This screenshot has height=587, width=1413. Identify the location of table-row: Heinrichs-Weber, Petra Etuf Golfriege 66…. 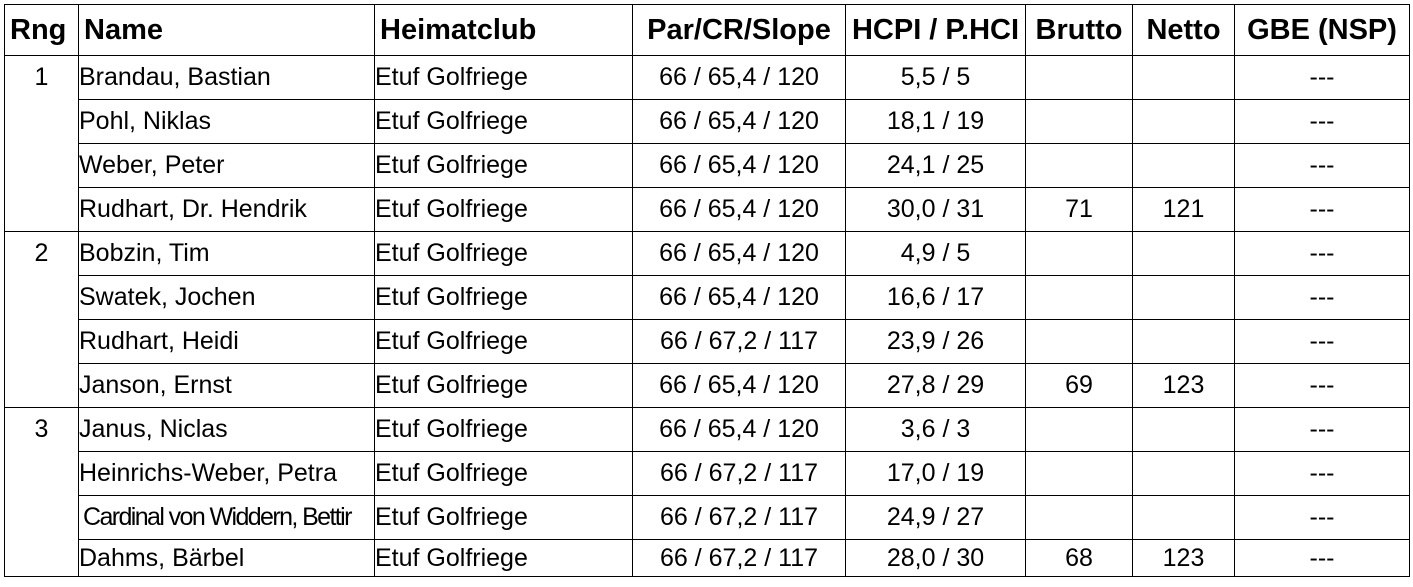
(707, 473).